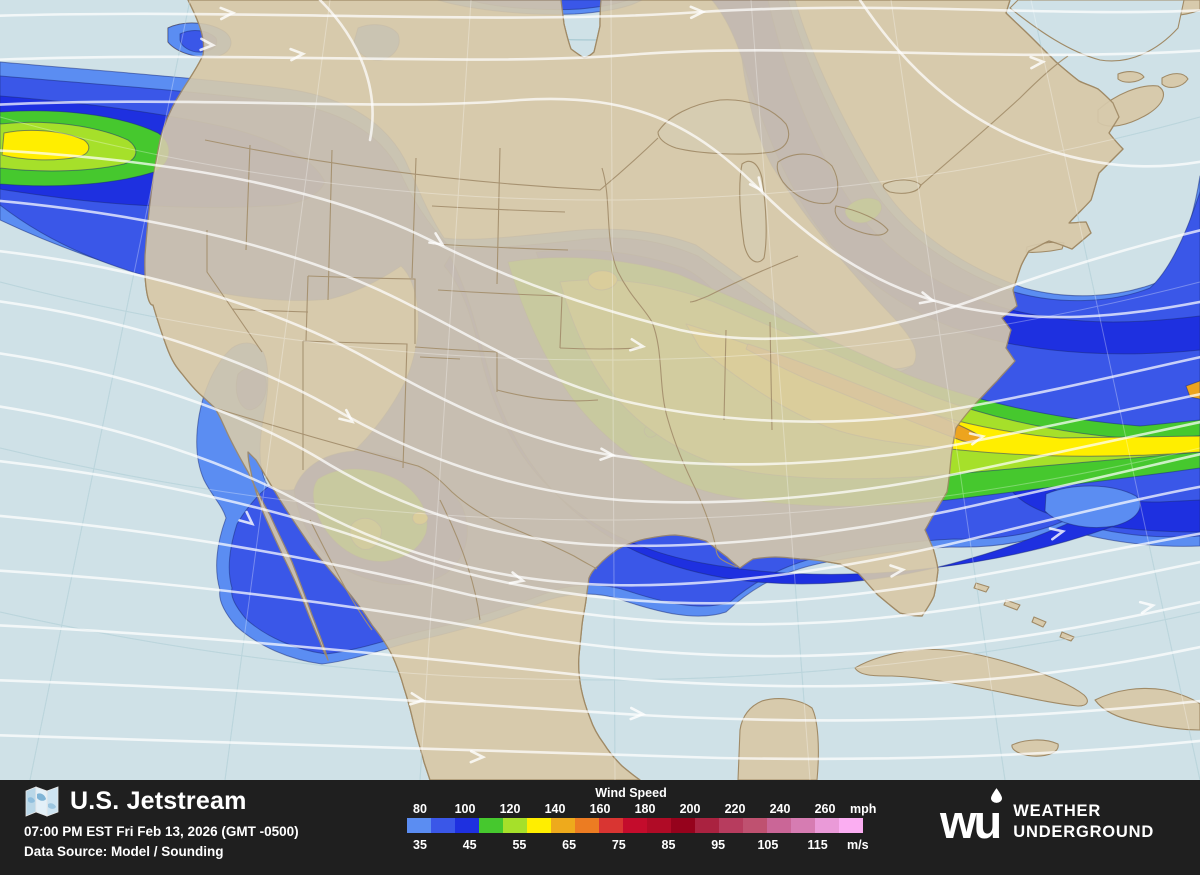 This screenshot has height=875, width=1200. I want to click on data-source: Data Source: Model / Sounding, so click(124, 851).